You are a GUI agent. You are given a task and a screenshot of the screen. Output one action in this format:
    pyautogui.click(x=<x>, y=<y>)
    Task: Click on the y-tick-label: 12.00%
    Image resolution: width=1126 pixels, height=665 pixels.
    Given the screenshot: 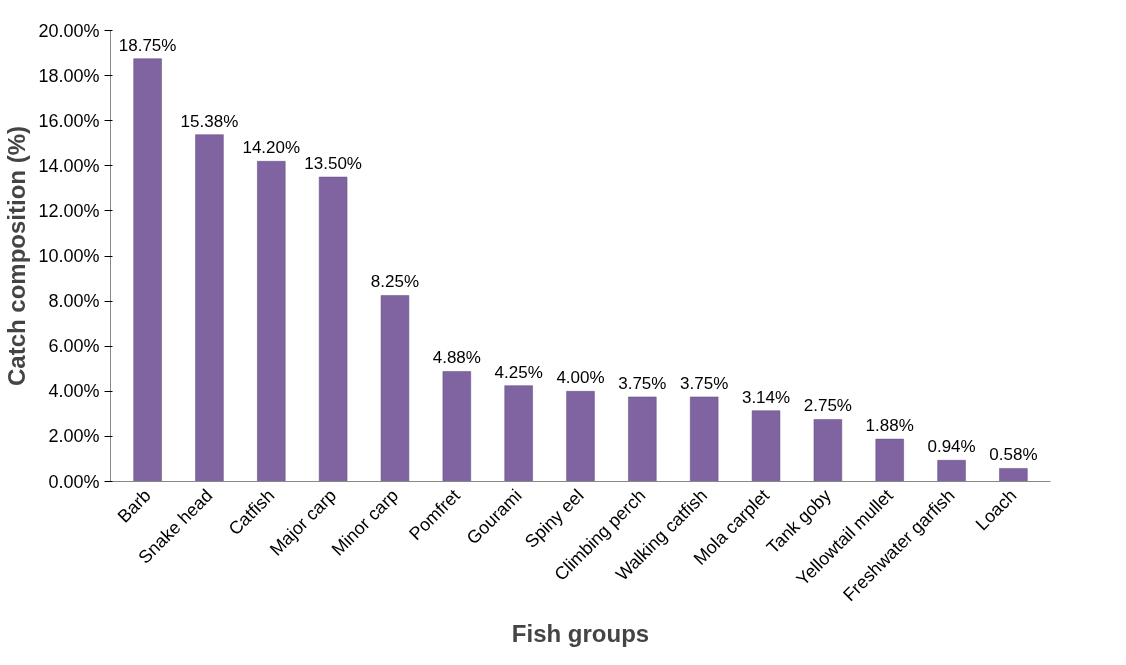 What is the action you would take?
    pyautogui.click(x=69, y=210)
    